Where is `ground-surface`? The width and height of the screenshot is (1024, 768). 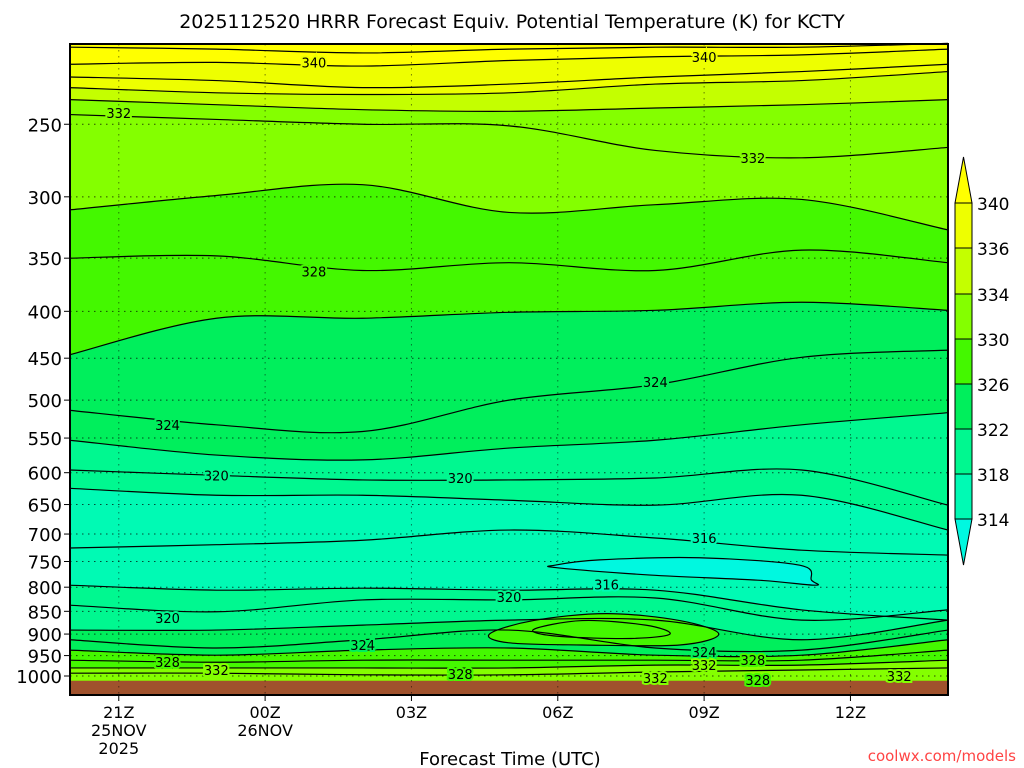 ground-surface is located at coordinates (509, 687).